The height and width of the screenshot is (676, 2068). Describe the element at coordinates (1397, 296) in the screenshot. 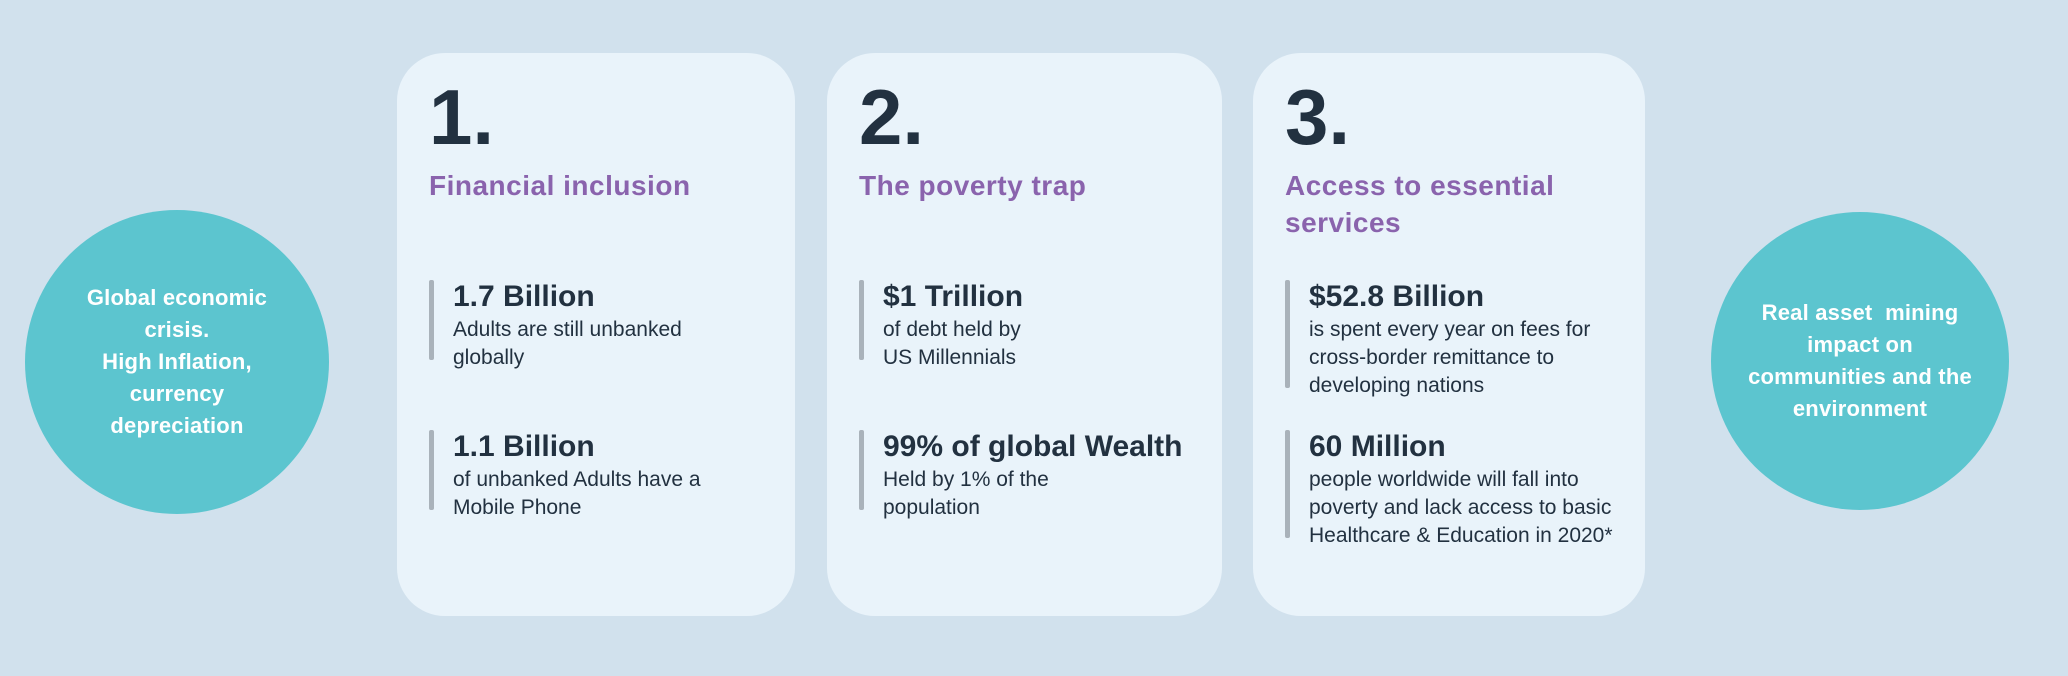

I see `stat-value: $52.8 Billion` at that location.